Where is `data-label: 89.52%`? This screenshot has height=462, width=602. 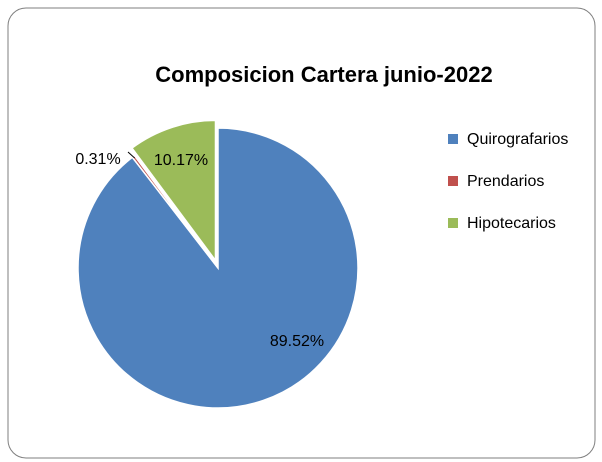
data-label: 89.52% is located at coordinates (297, 341).